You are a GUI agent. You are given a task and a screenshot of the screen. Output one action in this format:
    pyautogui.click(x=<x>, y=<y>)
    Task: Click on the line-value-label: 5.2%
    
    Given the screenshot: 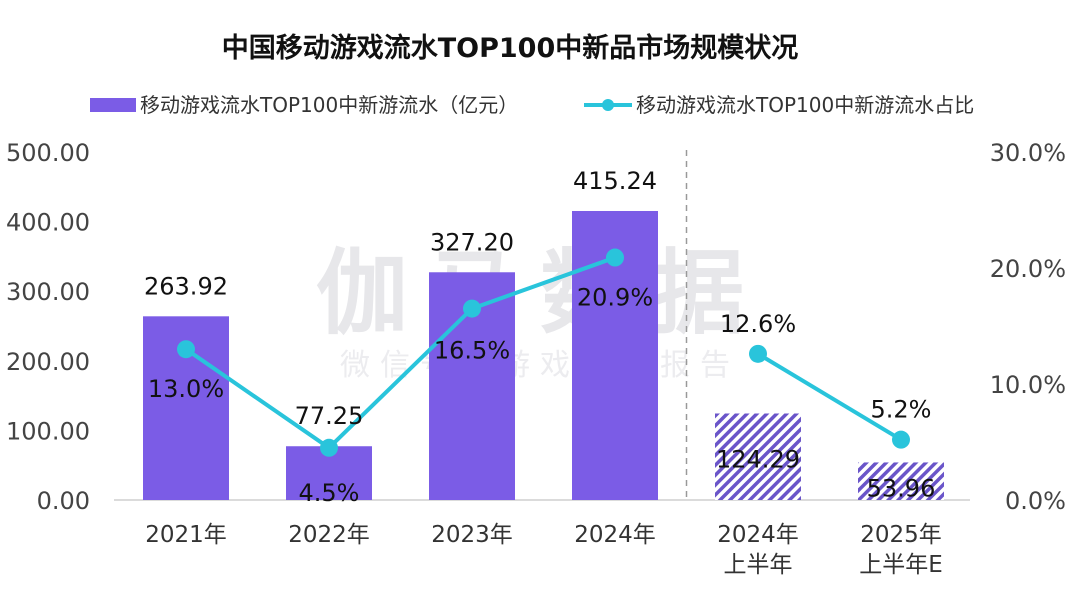 What is the action you would take?
    pyautogui.click(x=901, y=410)
    